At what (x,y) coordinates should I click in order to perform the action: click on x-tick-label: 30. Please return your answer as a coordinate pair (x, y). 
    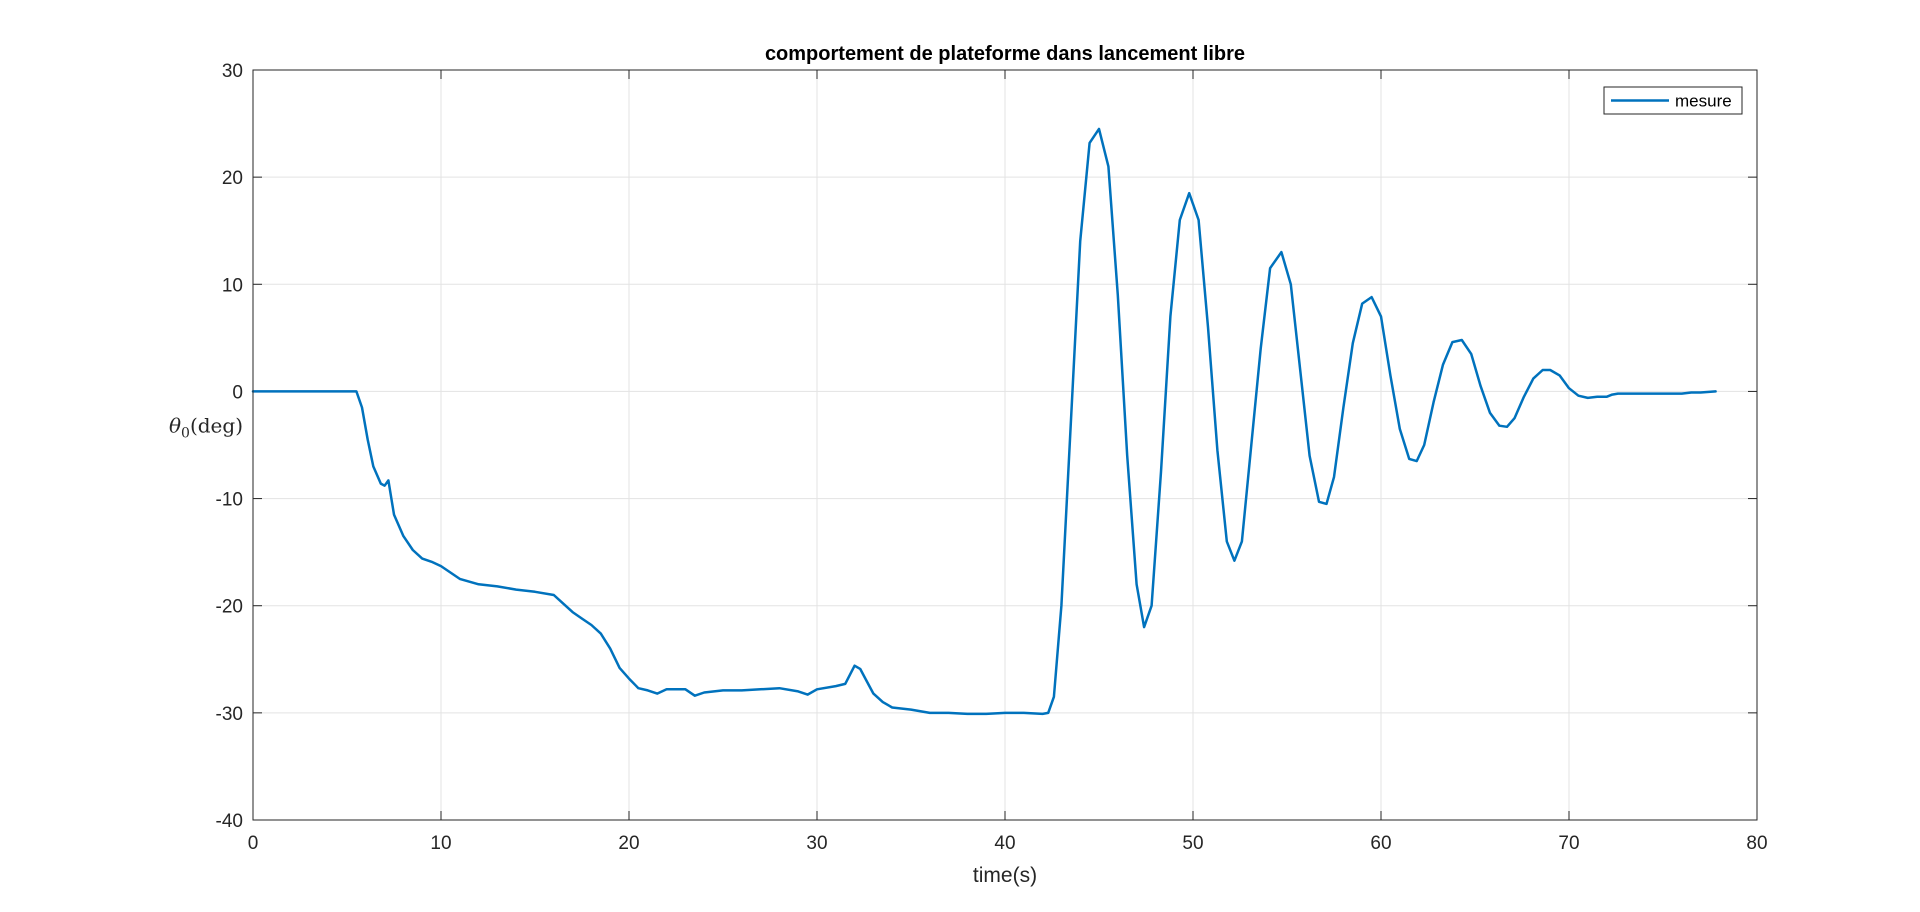
    Looking at the image, I should click on (816, 843).